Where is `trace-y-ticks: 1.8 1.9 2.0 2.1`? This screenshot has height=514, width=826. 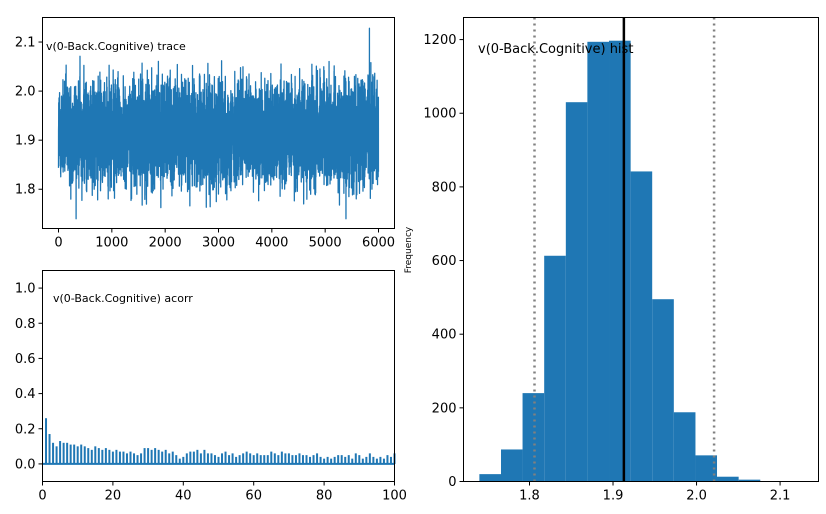
trace-y-ticks: 1.8 1.9 2.0 2.1 is located at coordinates (29, 117).